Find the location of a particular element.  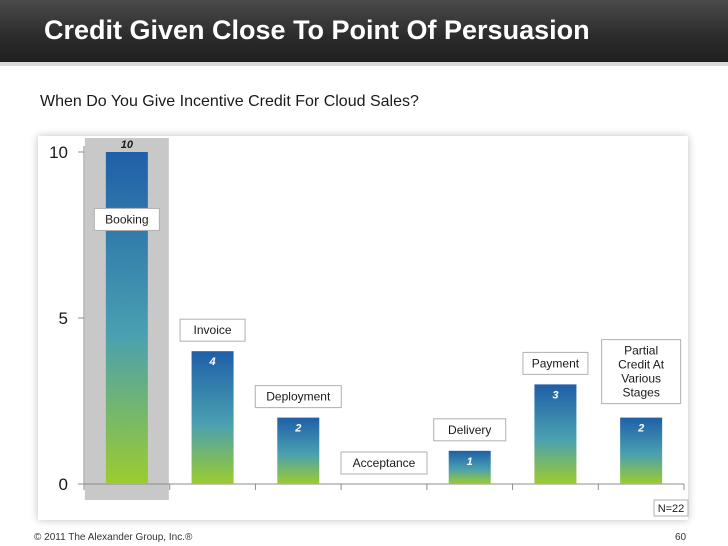

category-label: Credit At is located at coordinates (641, 365).